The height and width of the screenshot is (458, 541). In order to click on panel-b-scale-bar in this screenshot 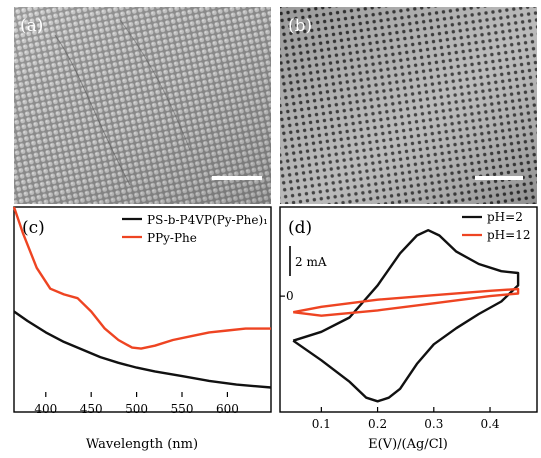, I will do `click(499, 178)`.